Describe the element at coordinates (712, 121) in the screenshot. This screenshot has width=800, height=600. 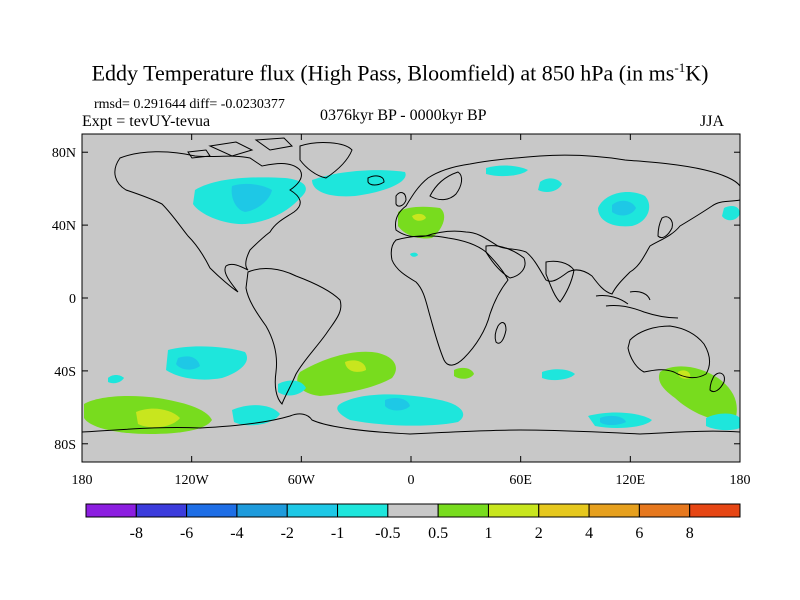
I see `season-label: JJA` at that location.